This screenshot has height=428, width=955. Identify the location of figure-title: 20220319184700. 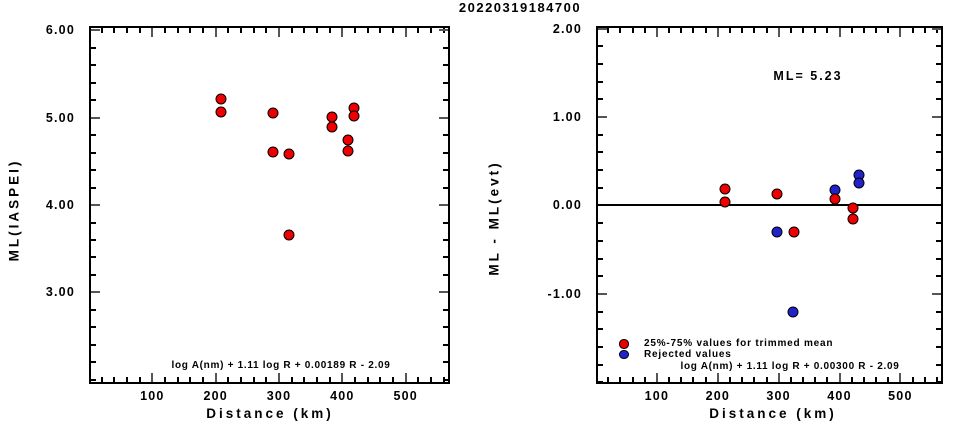
(520, 7).